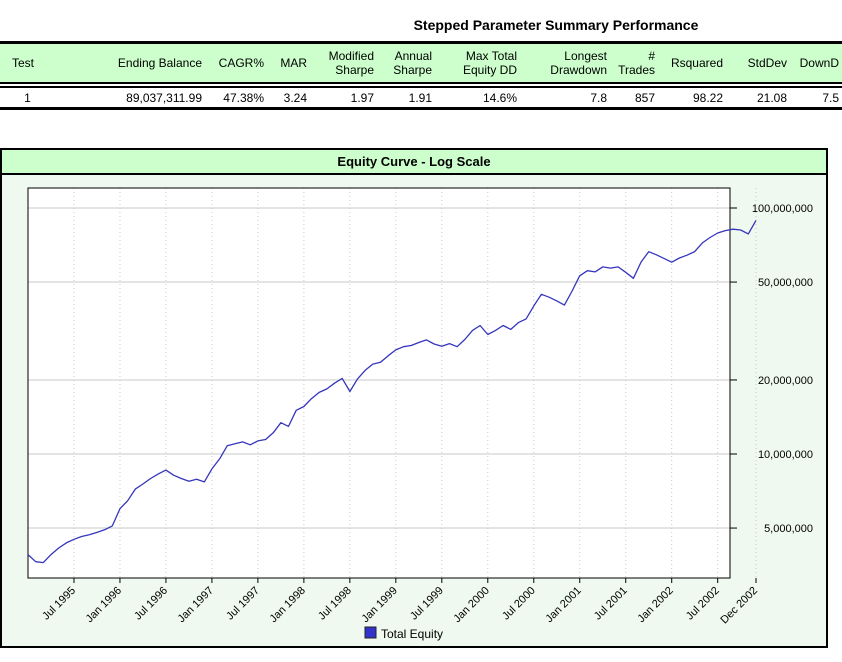 The height and width of the screenshot is (662, 842). What do you see at coordinates (785, 455) in the screenshot?
I see `y-axis-label: 10,000,000` at bounding box center [785, 455].